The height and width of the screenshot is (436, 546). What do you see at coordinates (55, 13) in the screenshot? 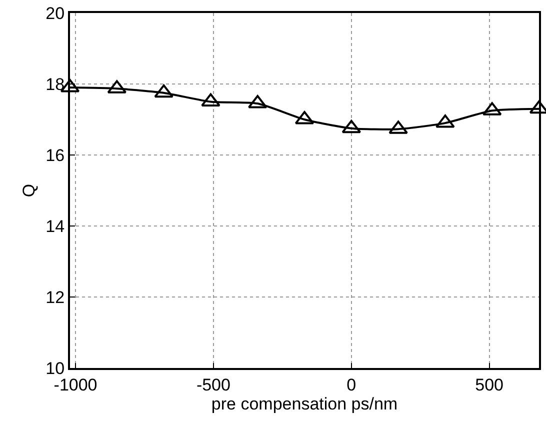
I see `y-tick-label: 20` at bounding box center [55, 13].